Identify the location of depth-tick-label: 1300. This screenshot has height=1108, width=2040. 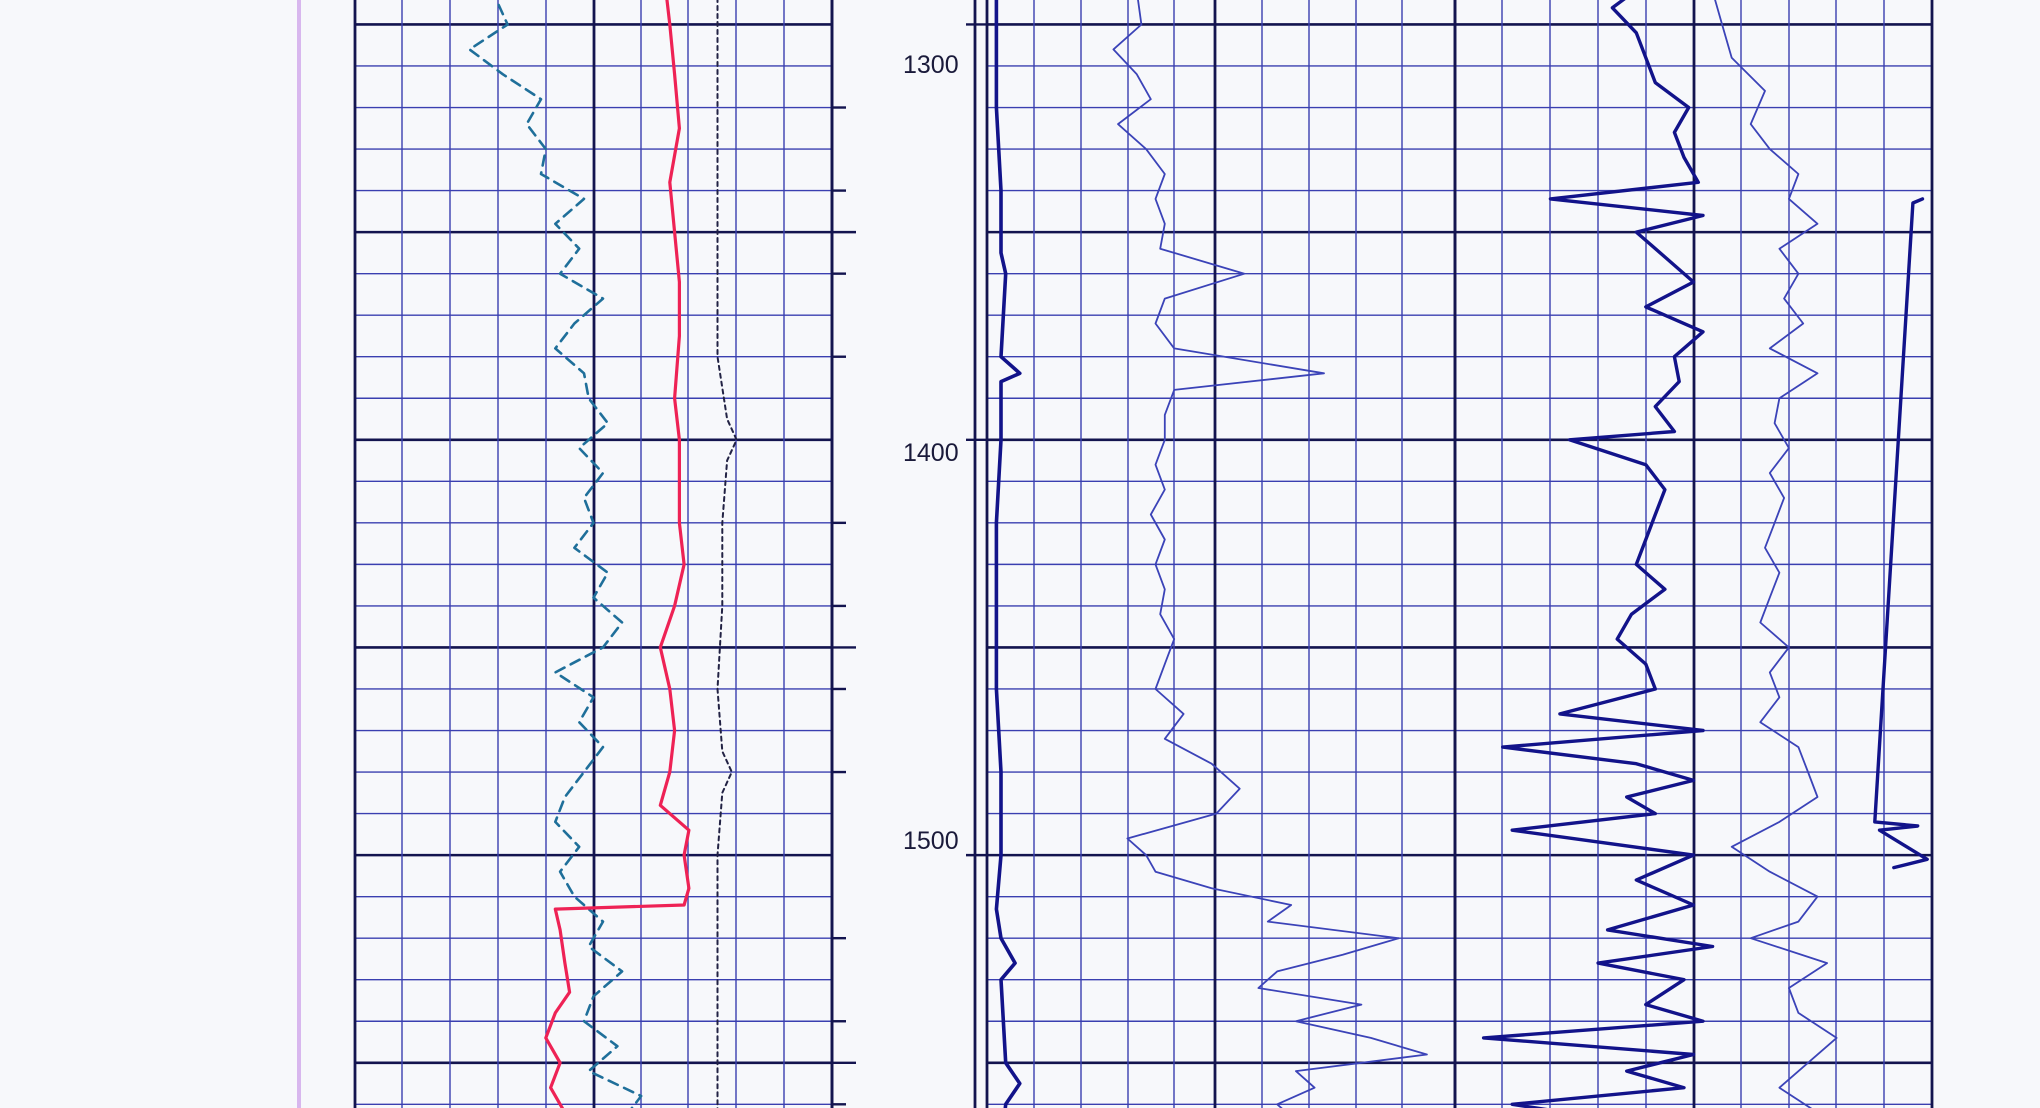
(931, 65).